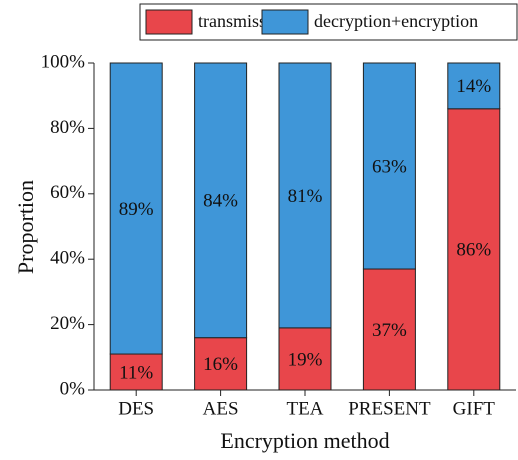  I want to click on y-tick-label: 60%, so click(67, 192).